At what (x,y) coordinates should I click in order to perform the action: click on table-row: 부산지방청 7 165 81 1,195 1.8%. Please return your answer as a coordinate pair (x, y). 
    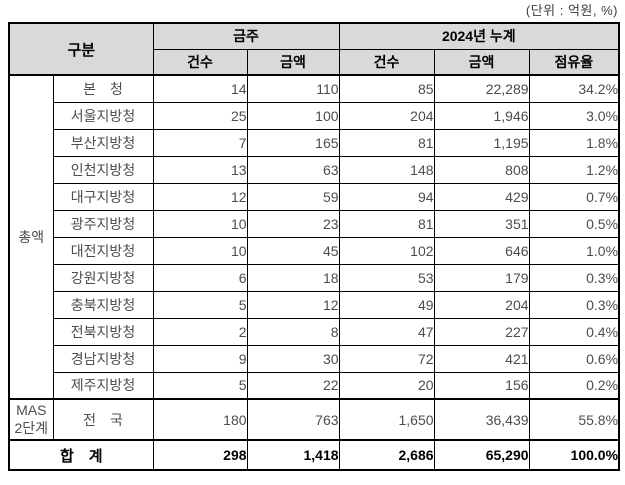
    Looking at the image, I should click on (314, 142).